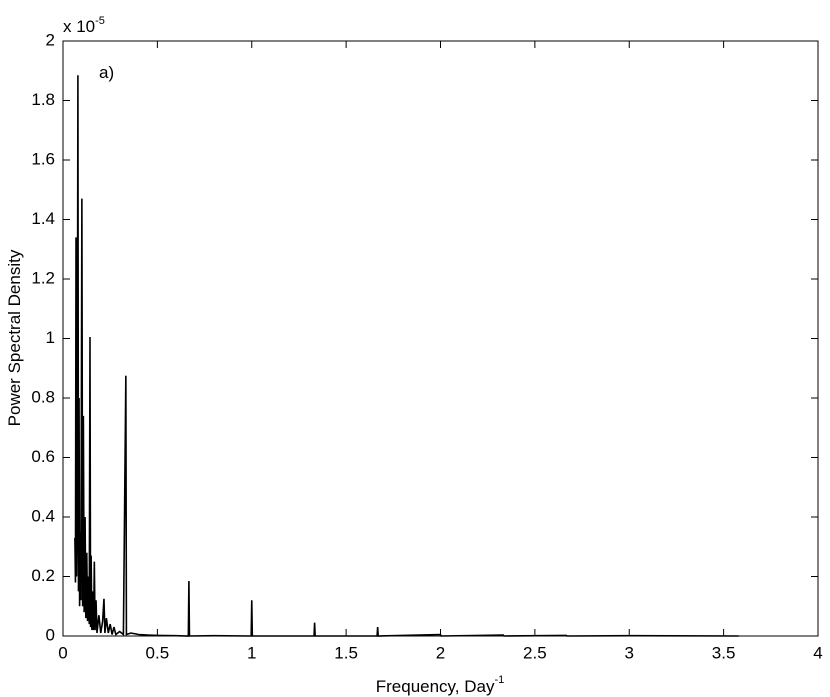  Describe the element at coordinates (43, 158) in the screenshot. I see `y-tick-label: 1.6` at that location.